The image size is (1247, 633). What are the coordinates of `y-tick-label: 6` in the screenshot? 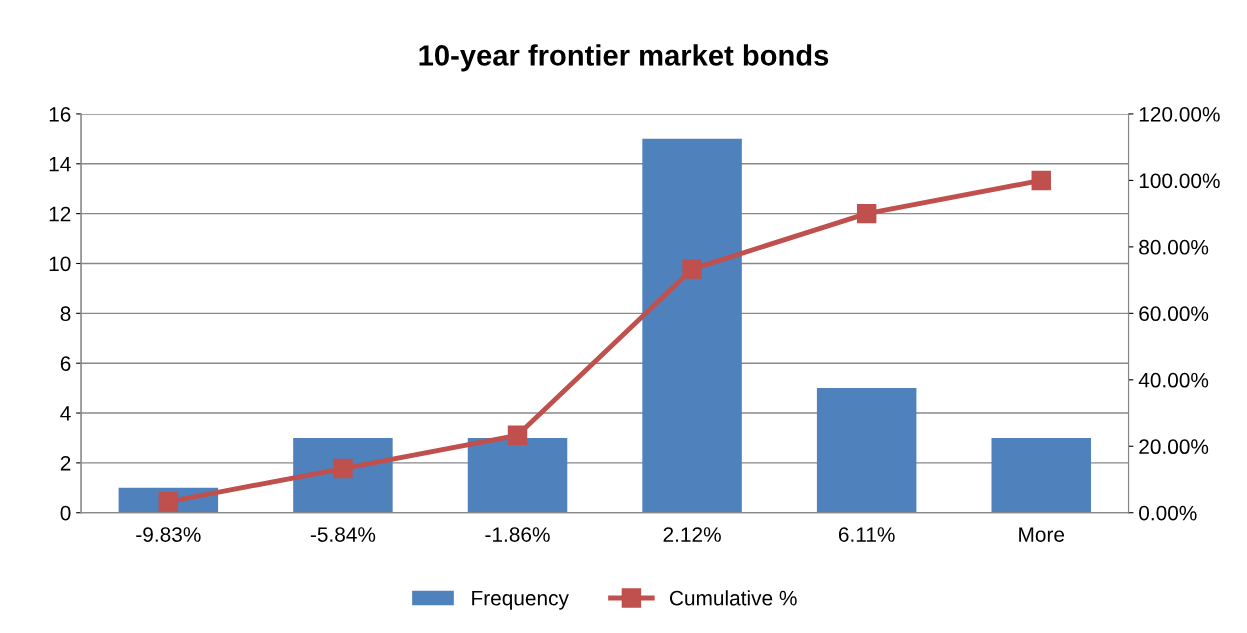 It's located at (65, 363).